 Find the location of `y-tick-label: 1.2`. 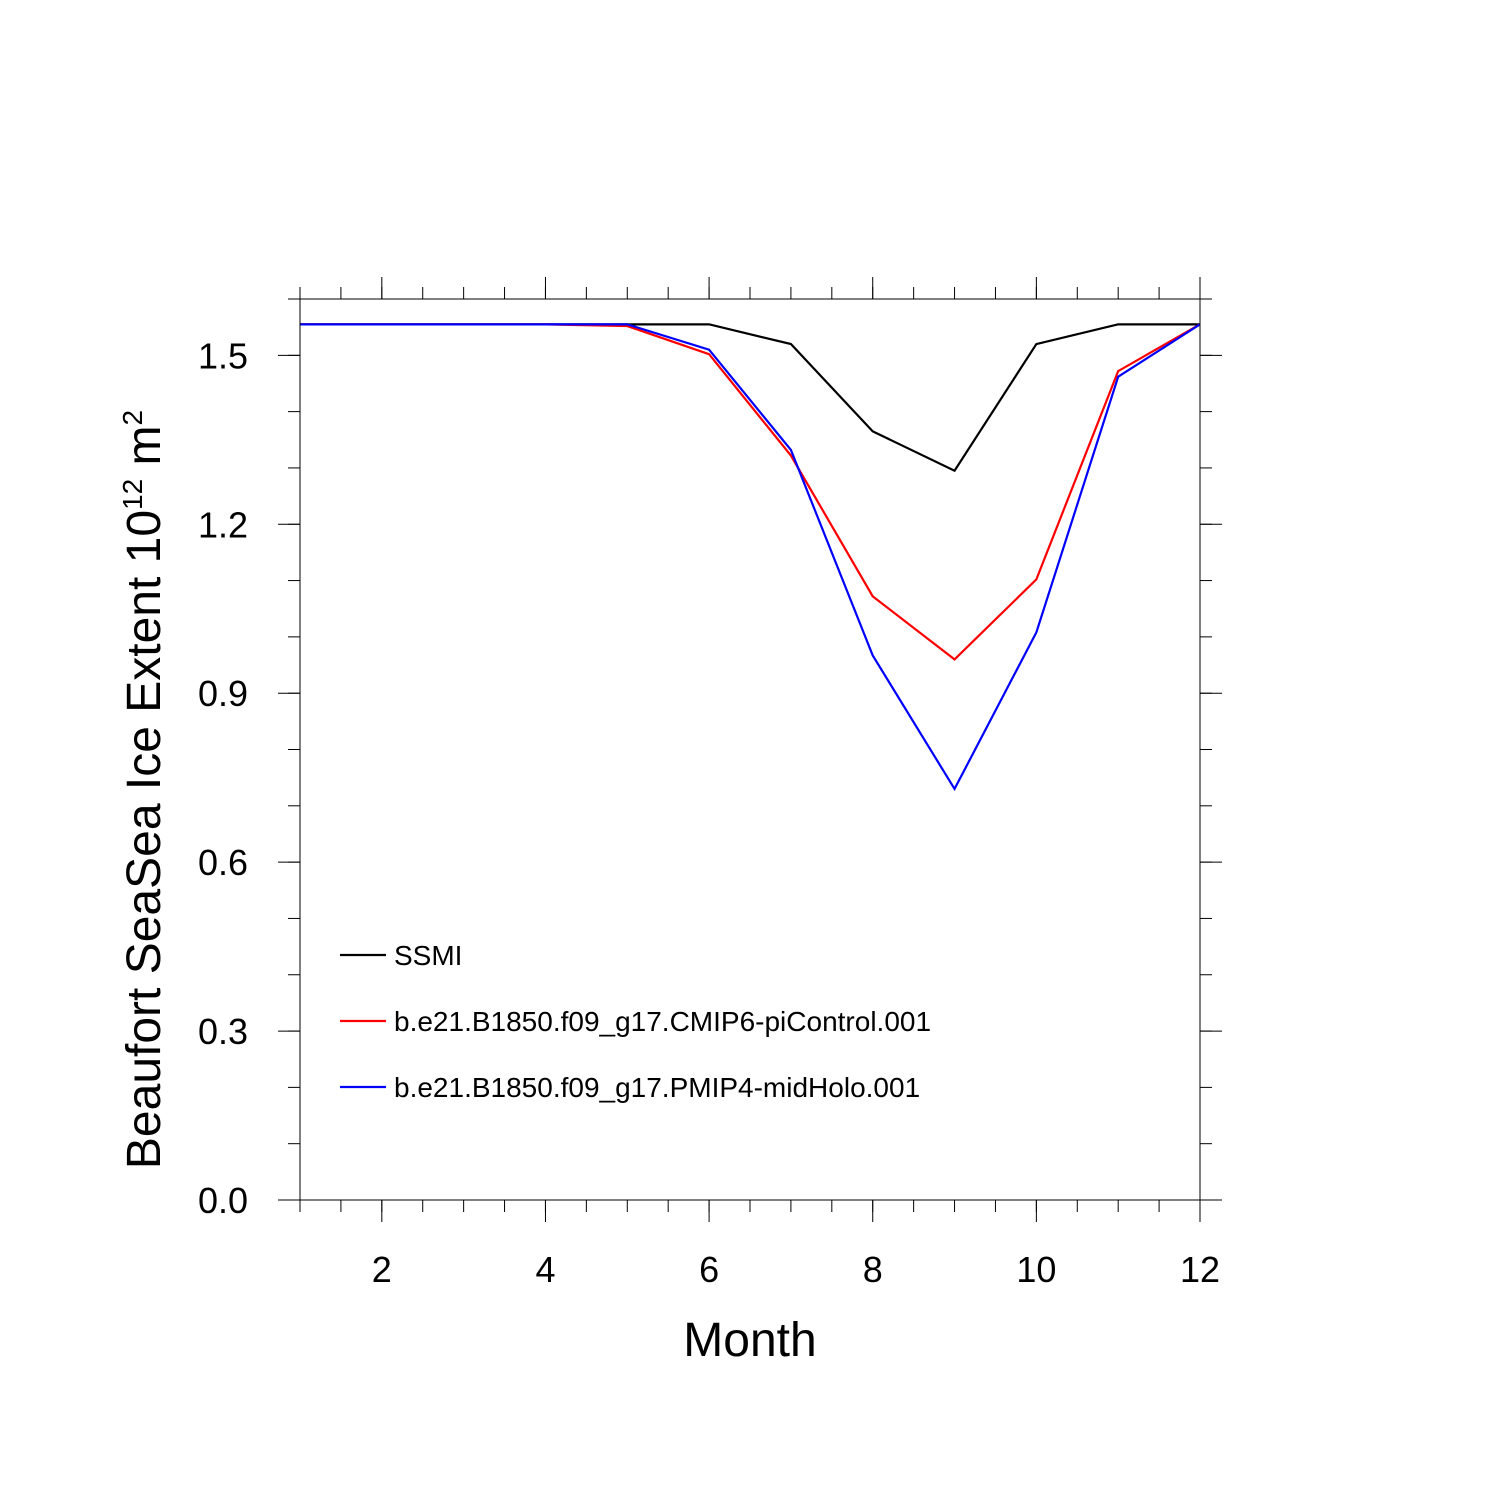

y-tick-label: 1.2 is located at coordinates (223, 524).